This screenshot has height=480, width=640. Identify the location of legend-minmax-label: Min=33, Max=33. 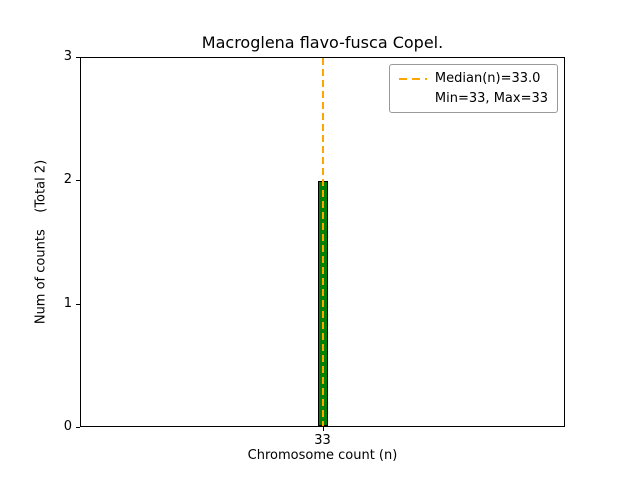
(491, 98).